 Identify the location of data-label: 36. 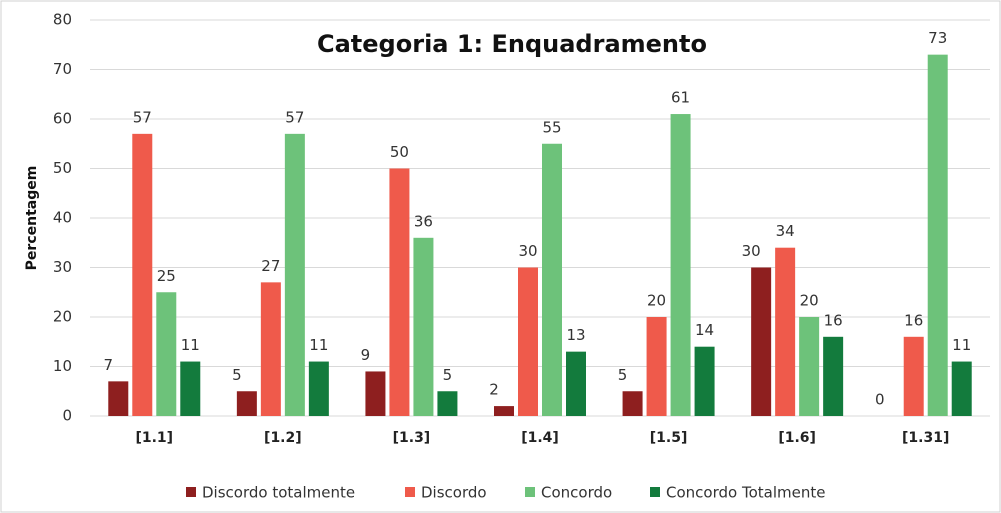
(423, 221).